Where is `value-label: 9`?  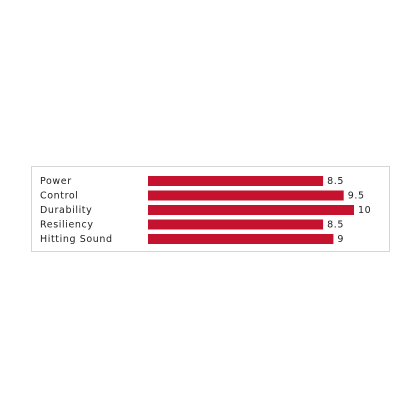 value-label: 9 is located at coordinates (340, 239).